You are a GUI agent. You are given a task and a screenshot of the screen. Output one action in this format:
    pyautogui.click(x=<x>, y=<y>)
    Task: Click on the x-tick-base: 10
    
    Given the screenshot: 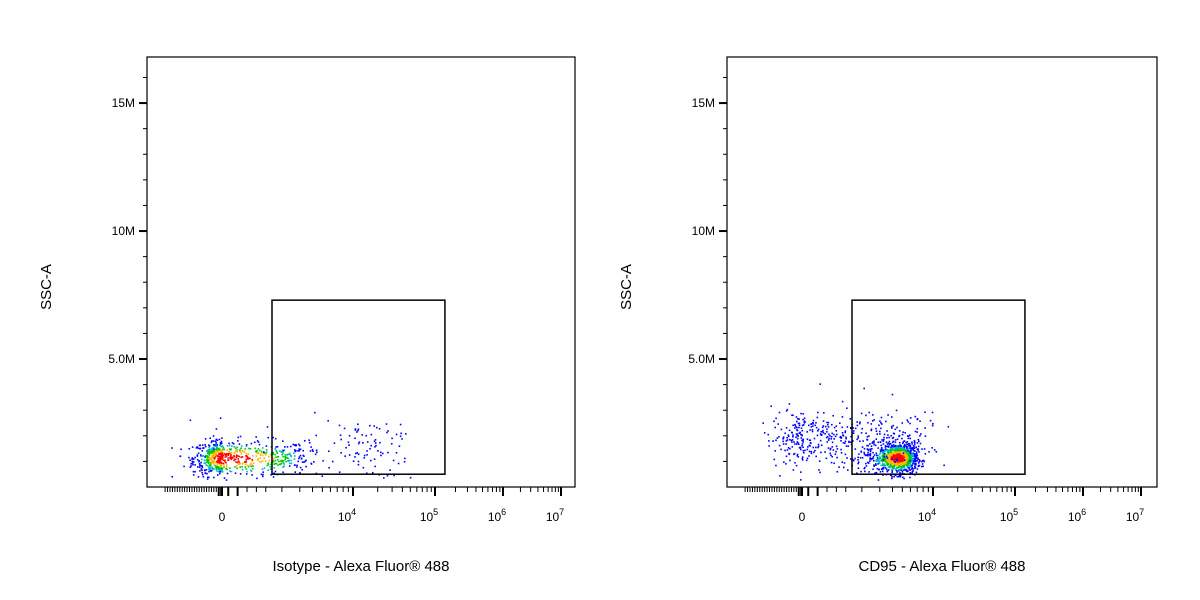 What is the action you would take?
    pyautogui.click(x=553, y=517)
    